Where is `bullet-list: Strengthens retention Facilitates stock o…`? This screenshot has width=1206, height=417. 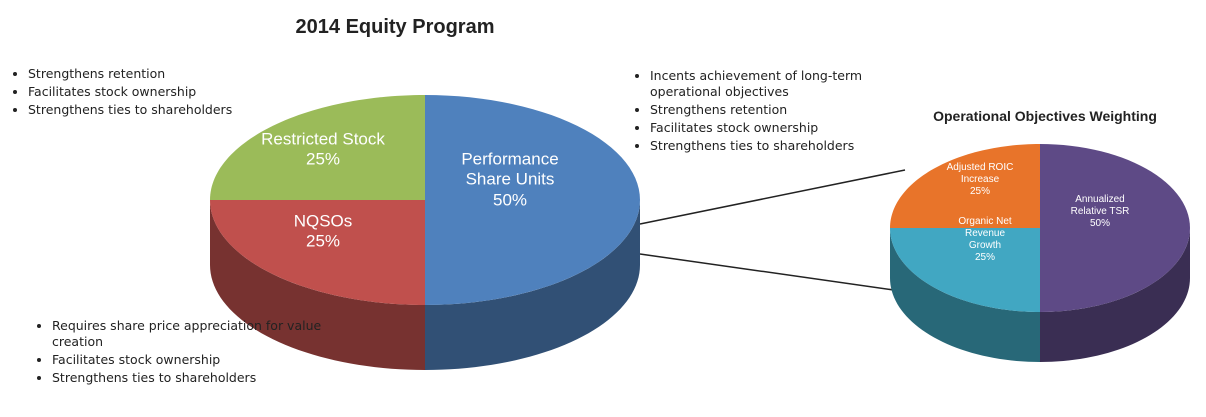 bullet-list: Strengthens retention Facilitates stock o… is located at coordinates (124, 93).